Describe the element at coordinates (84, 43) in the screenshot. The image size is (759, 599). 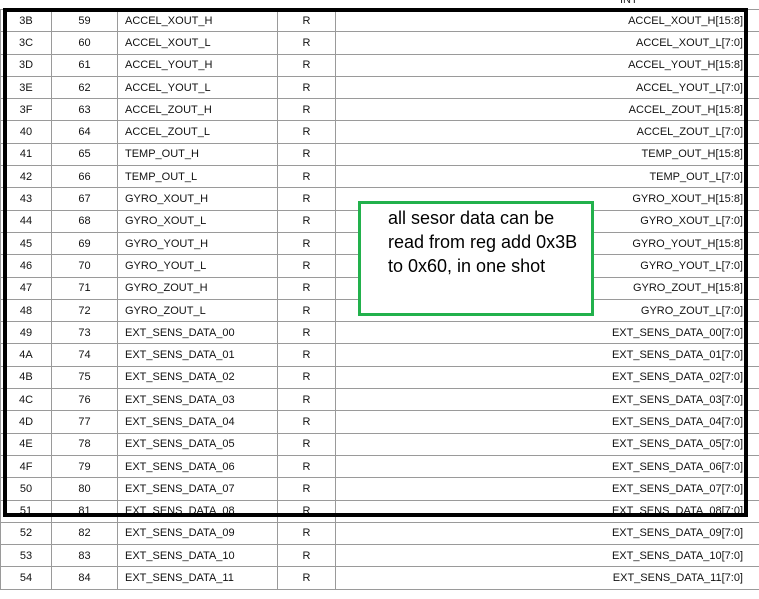
I see `register-dec-cell: 60` at that location.